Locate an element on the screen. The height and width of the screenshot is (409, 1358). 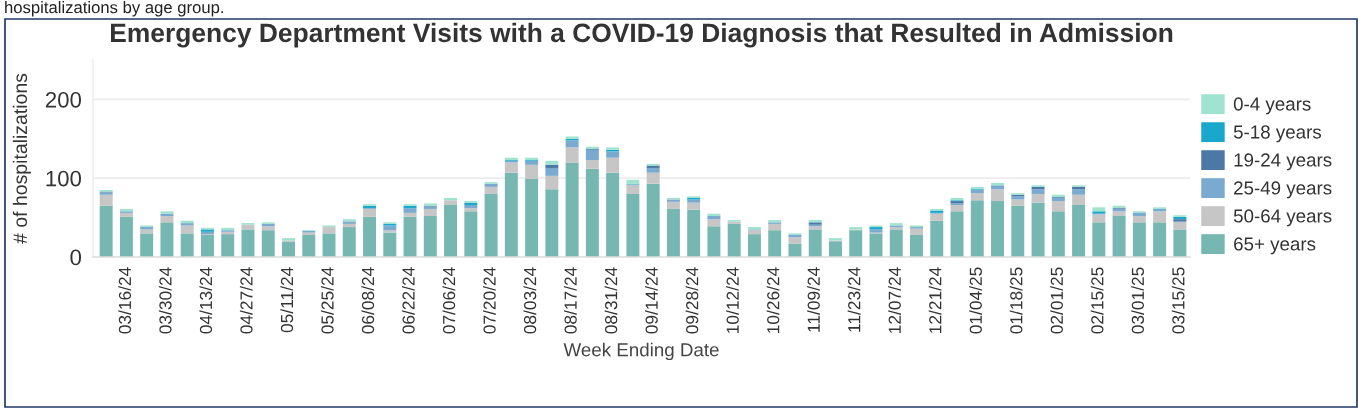
x-tick-label: 08/17/24 is located at coordinates (570, 300).